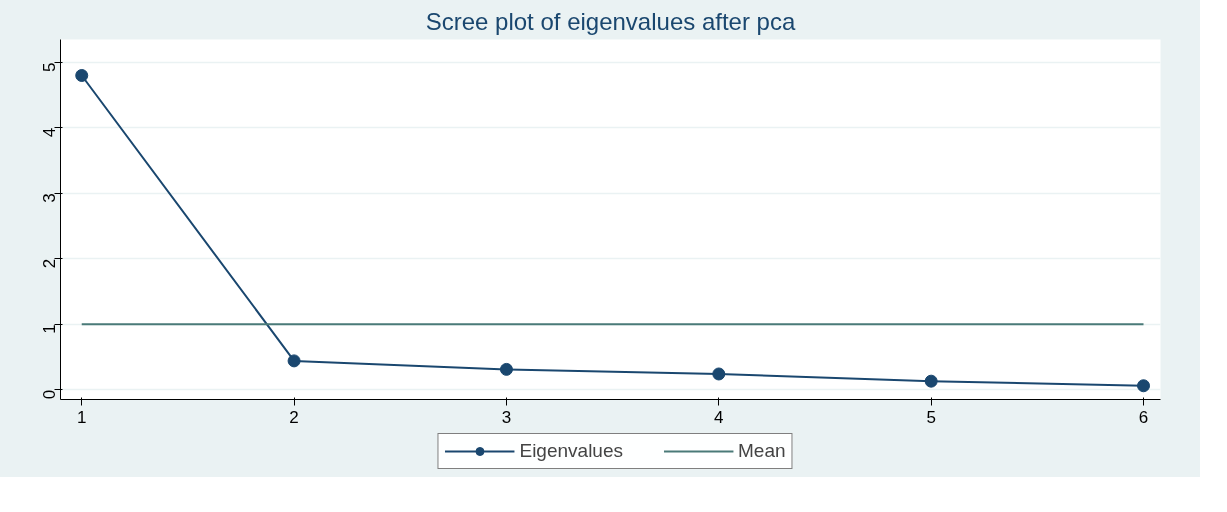 The width and height of the screenshot is (1227, 512). I want to click on chart-title: Scree plot of eigenvalues after pca, so click(610, 21).